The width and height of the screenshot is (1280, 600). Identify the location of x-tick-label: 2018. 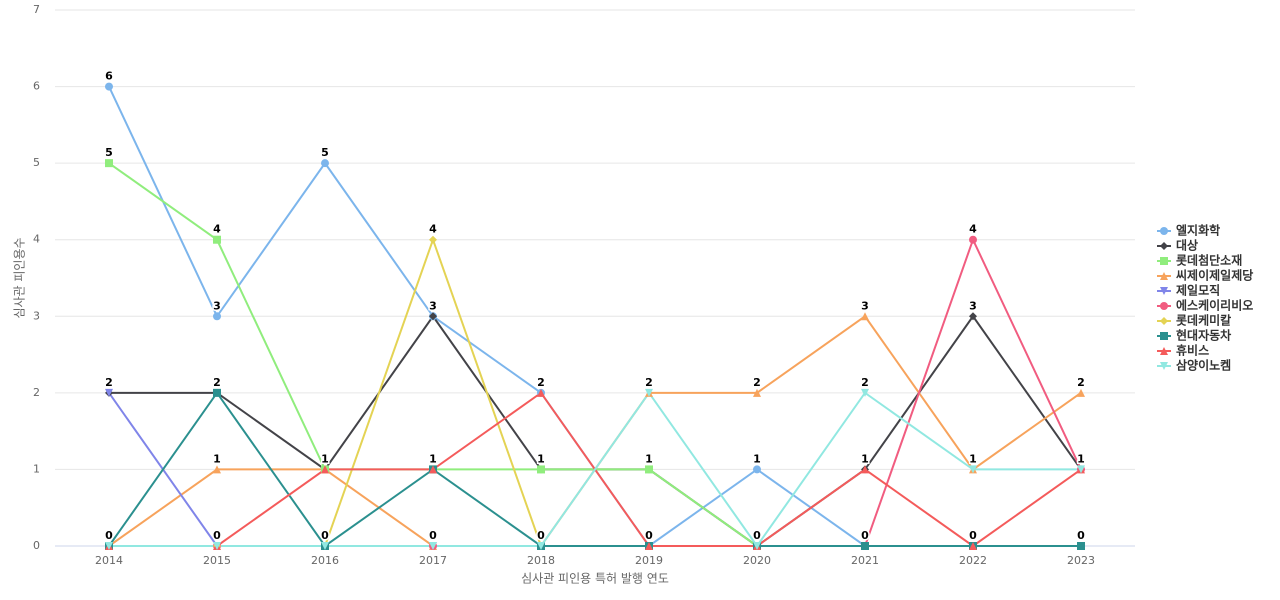
(541, 560).